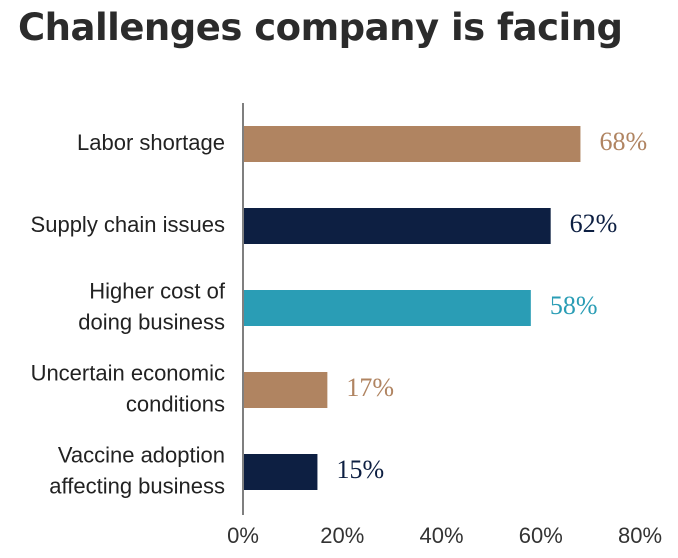 Image resolution: width=678 pixels, height=558 pixels. I want to click on value-label-4: 15%, so click(360, 469).